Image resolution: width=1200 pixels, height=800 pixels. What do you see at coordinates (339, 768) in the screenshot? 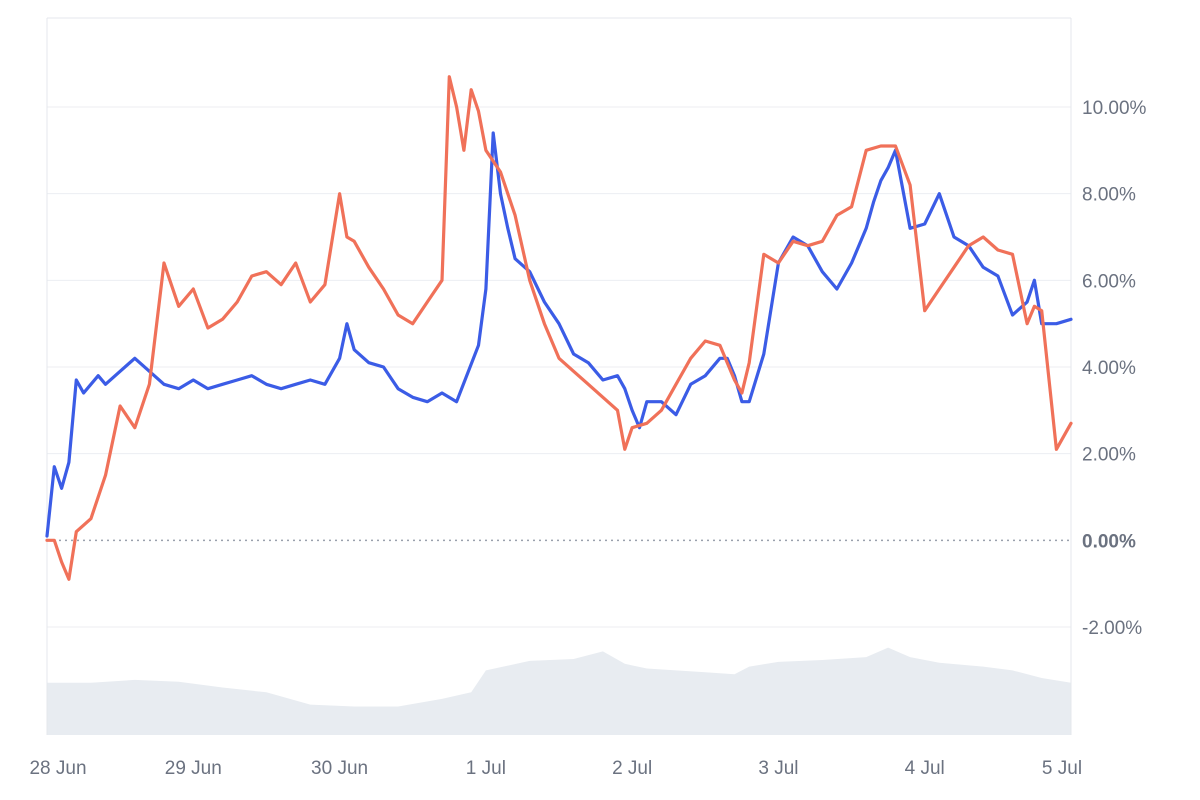
I see `x-tick-label: 30 Jun` at bounding box center [339, 768].